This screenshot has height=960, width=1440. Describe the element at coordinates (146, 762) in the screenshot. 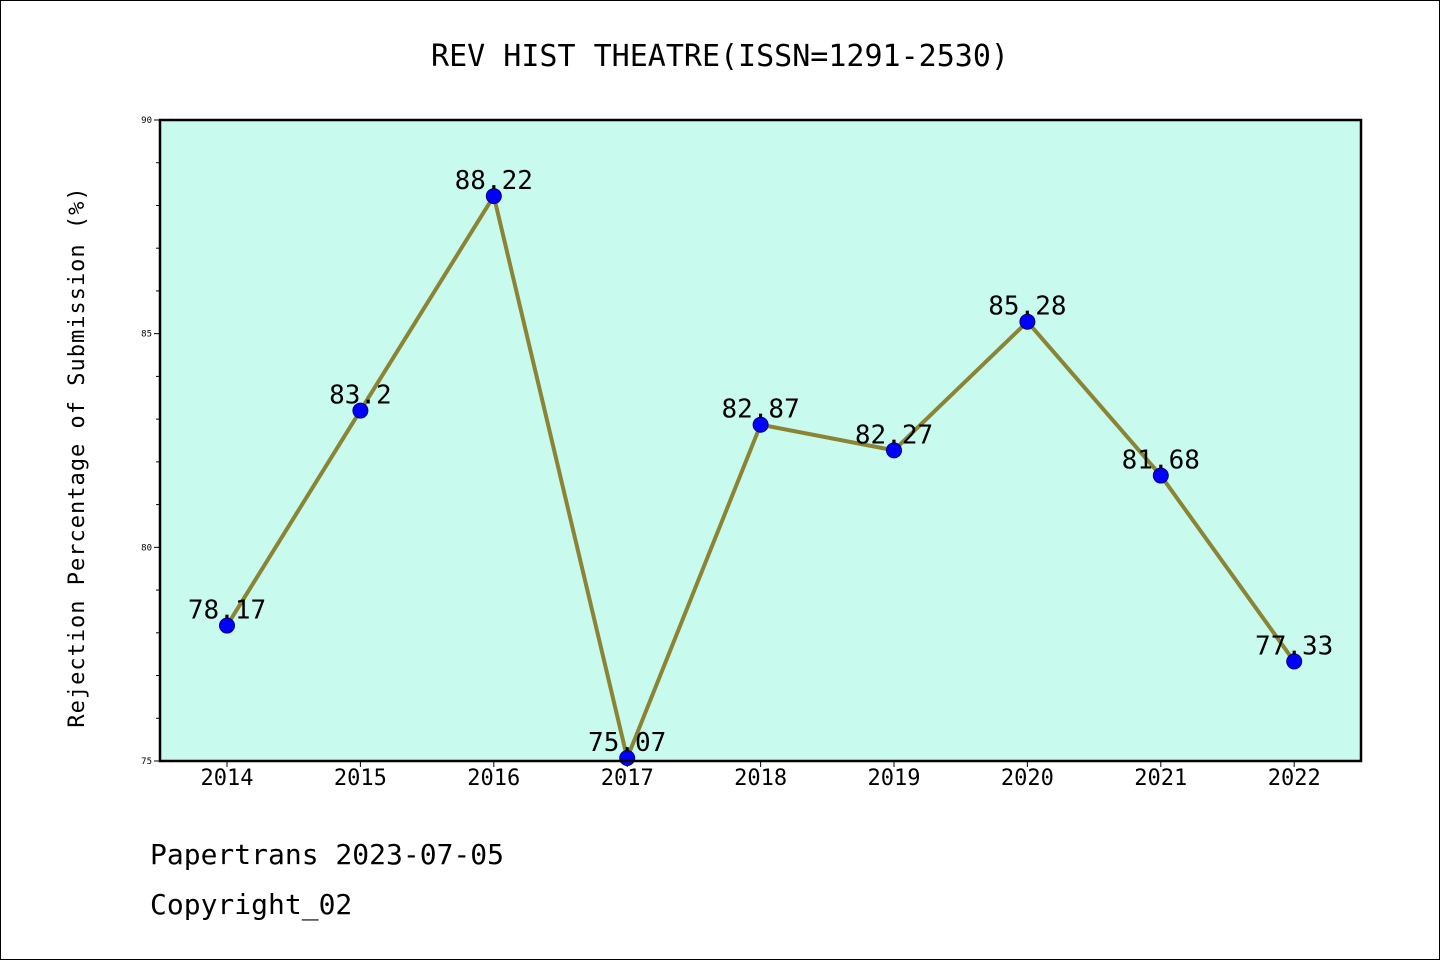

I see `y-tick-label: 75` at that location.